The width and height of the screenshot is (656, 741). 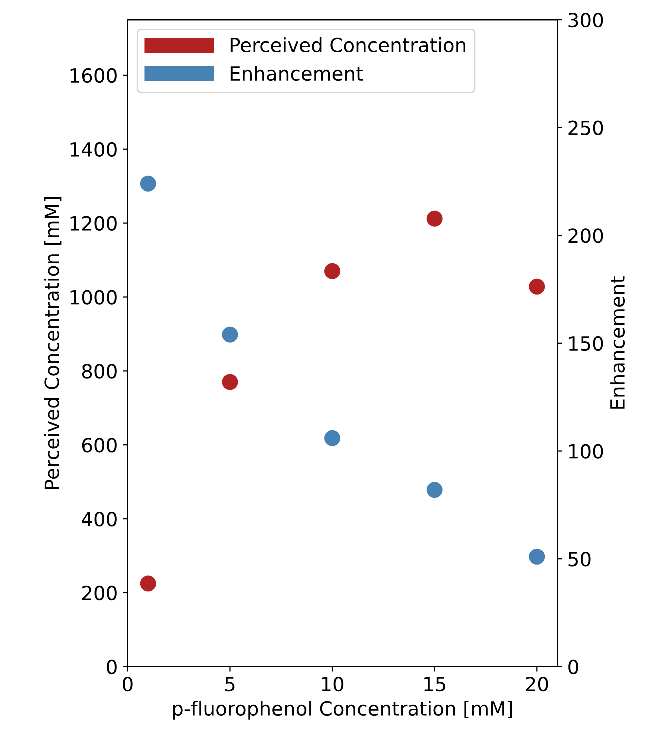 What do you see at coordinates (586, 451) in the screenshot?
I see `y2-tick-label: 100` at bounding box center [586, 451].